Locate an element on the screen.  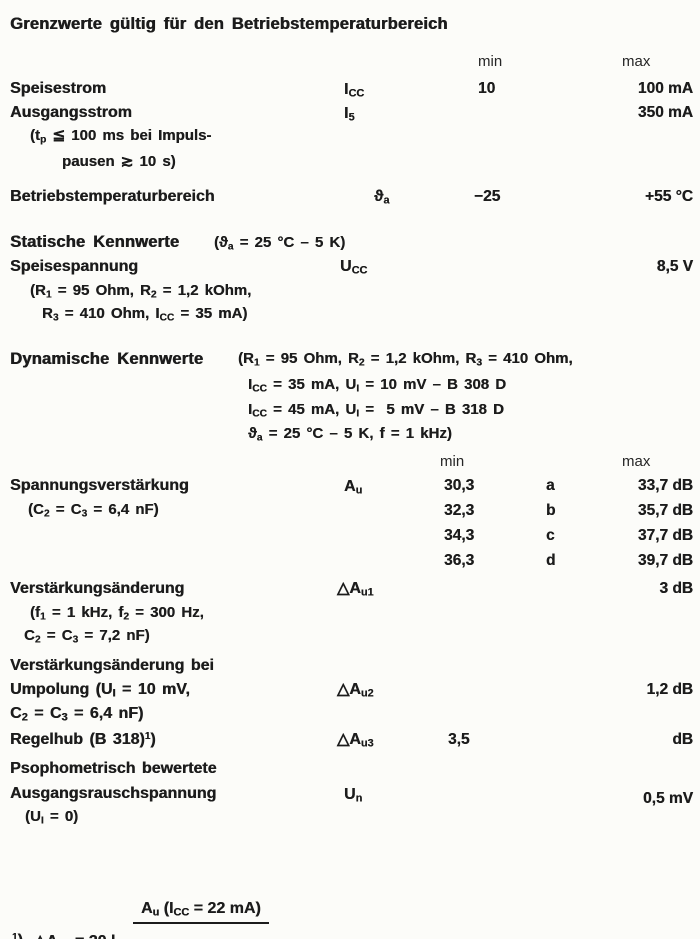
variant-d-min: 36,3 is located at coordinates (459, 560).